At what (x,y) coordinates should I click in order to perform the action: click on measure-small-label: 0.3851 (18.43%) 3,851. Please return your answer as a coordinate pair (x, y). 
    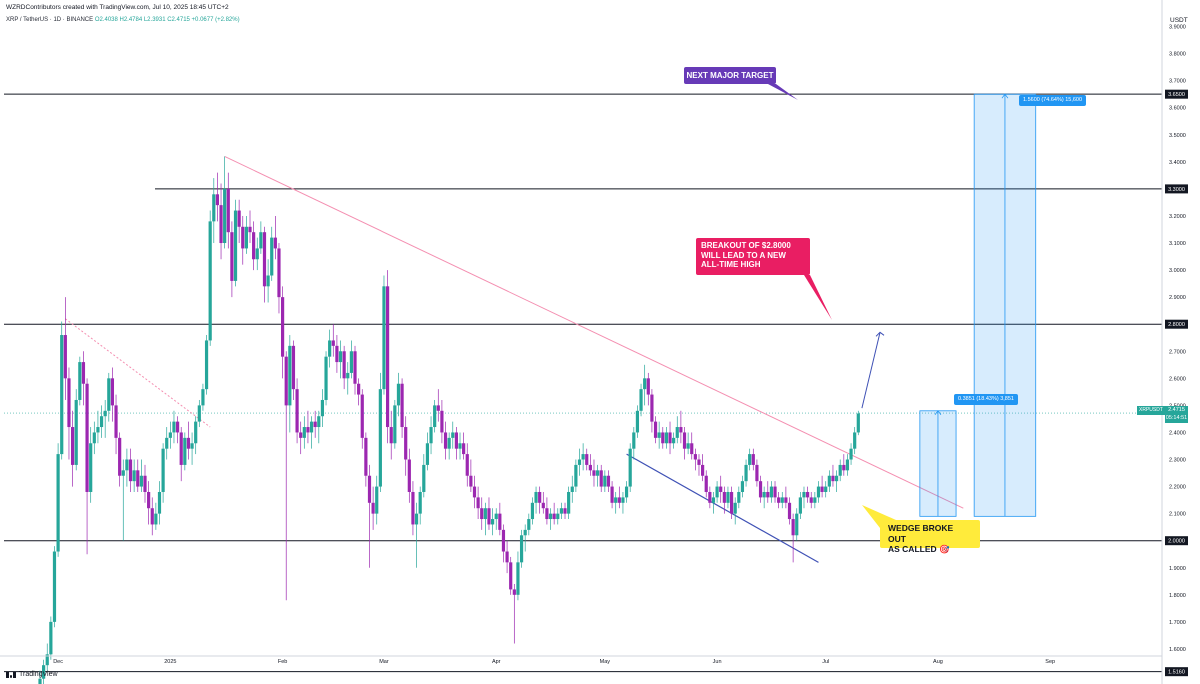
    Looking at the image, I should click on (986, 399).